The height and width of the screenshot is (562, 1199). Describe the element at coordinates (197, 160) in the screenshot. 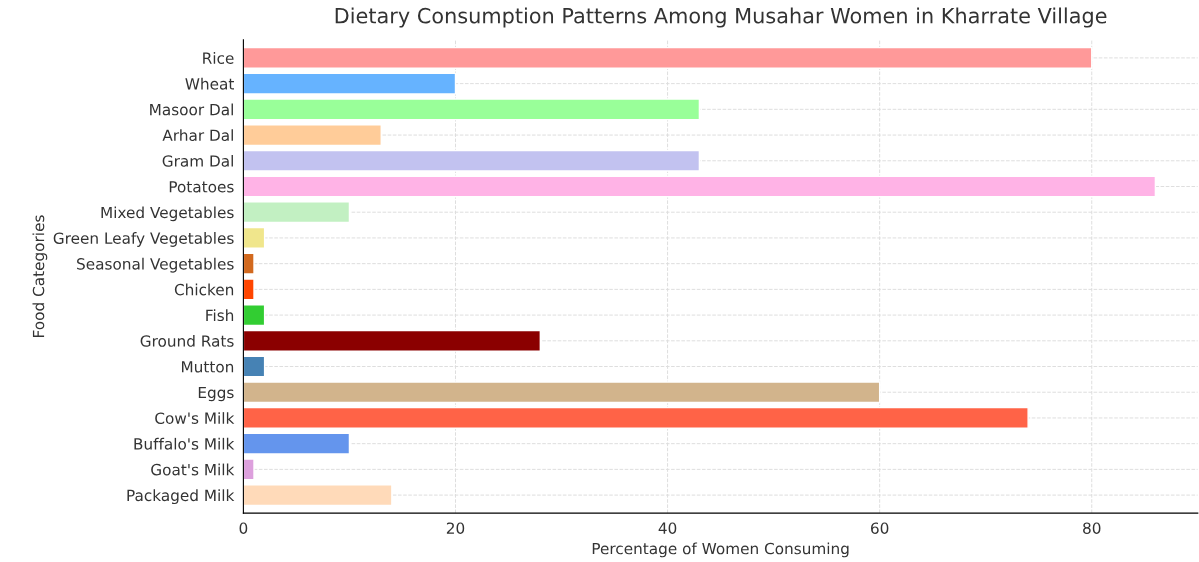

I see `y-tick-label: Gram Dal` at that location.